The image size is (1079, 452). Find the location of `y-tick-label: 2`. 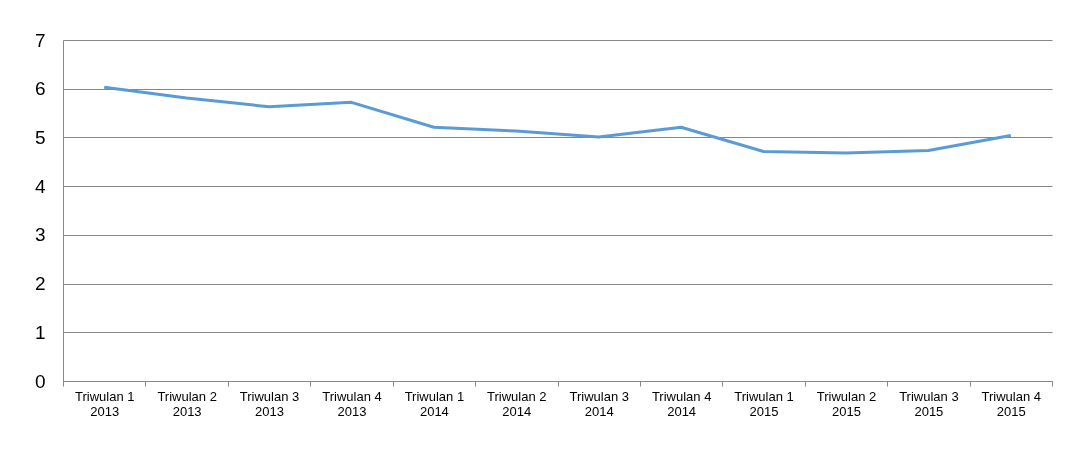

y-tick-label: 2 is located at coordinates (40, 284).